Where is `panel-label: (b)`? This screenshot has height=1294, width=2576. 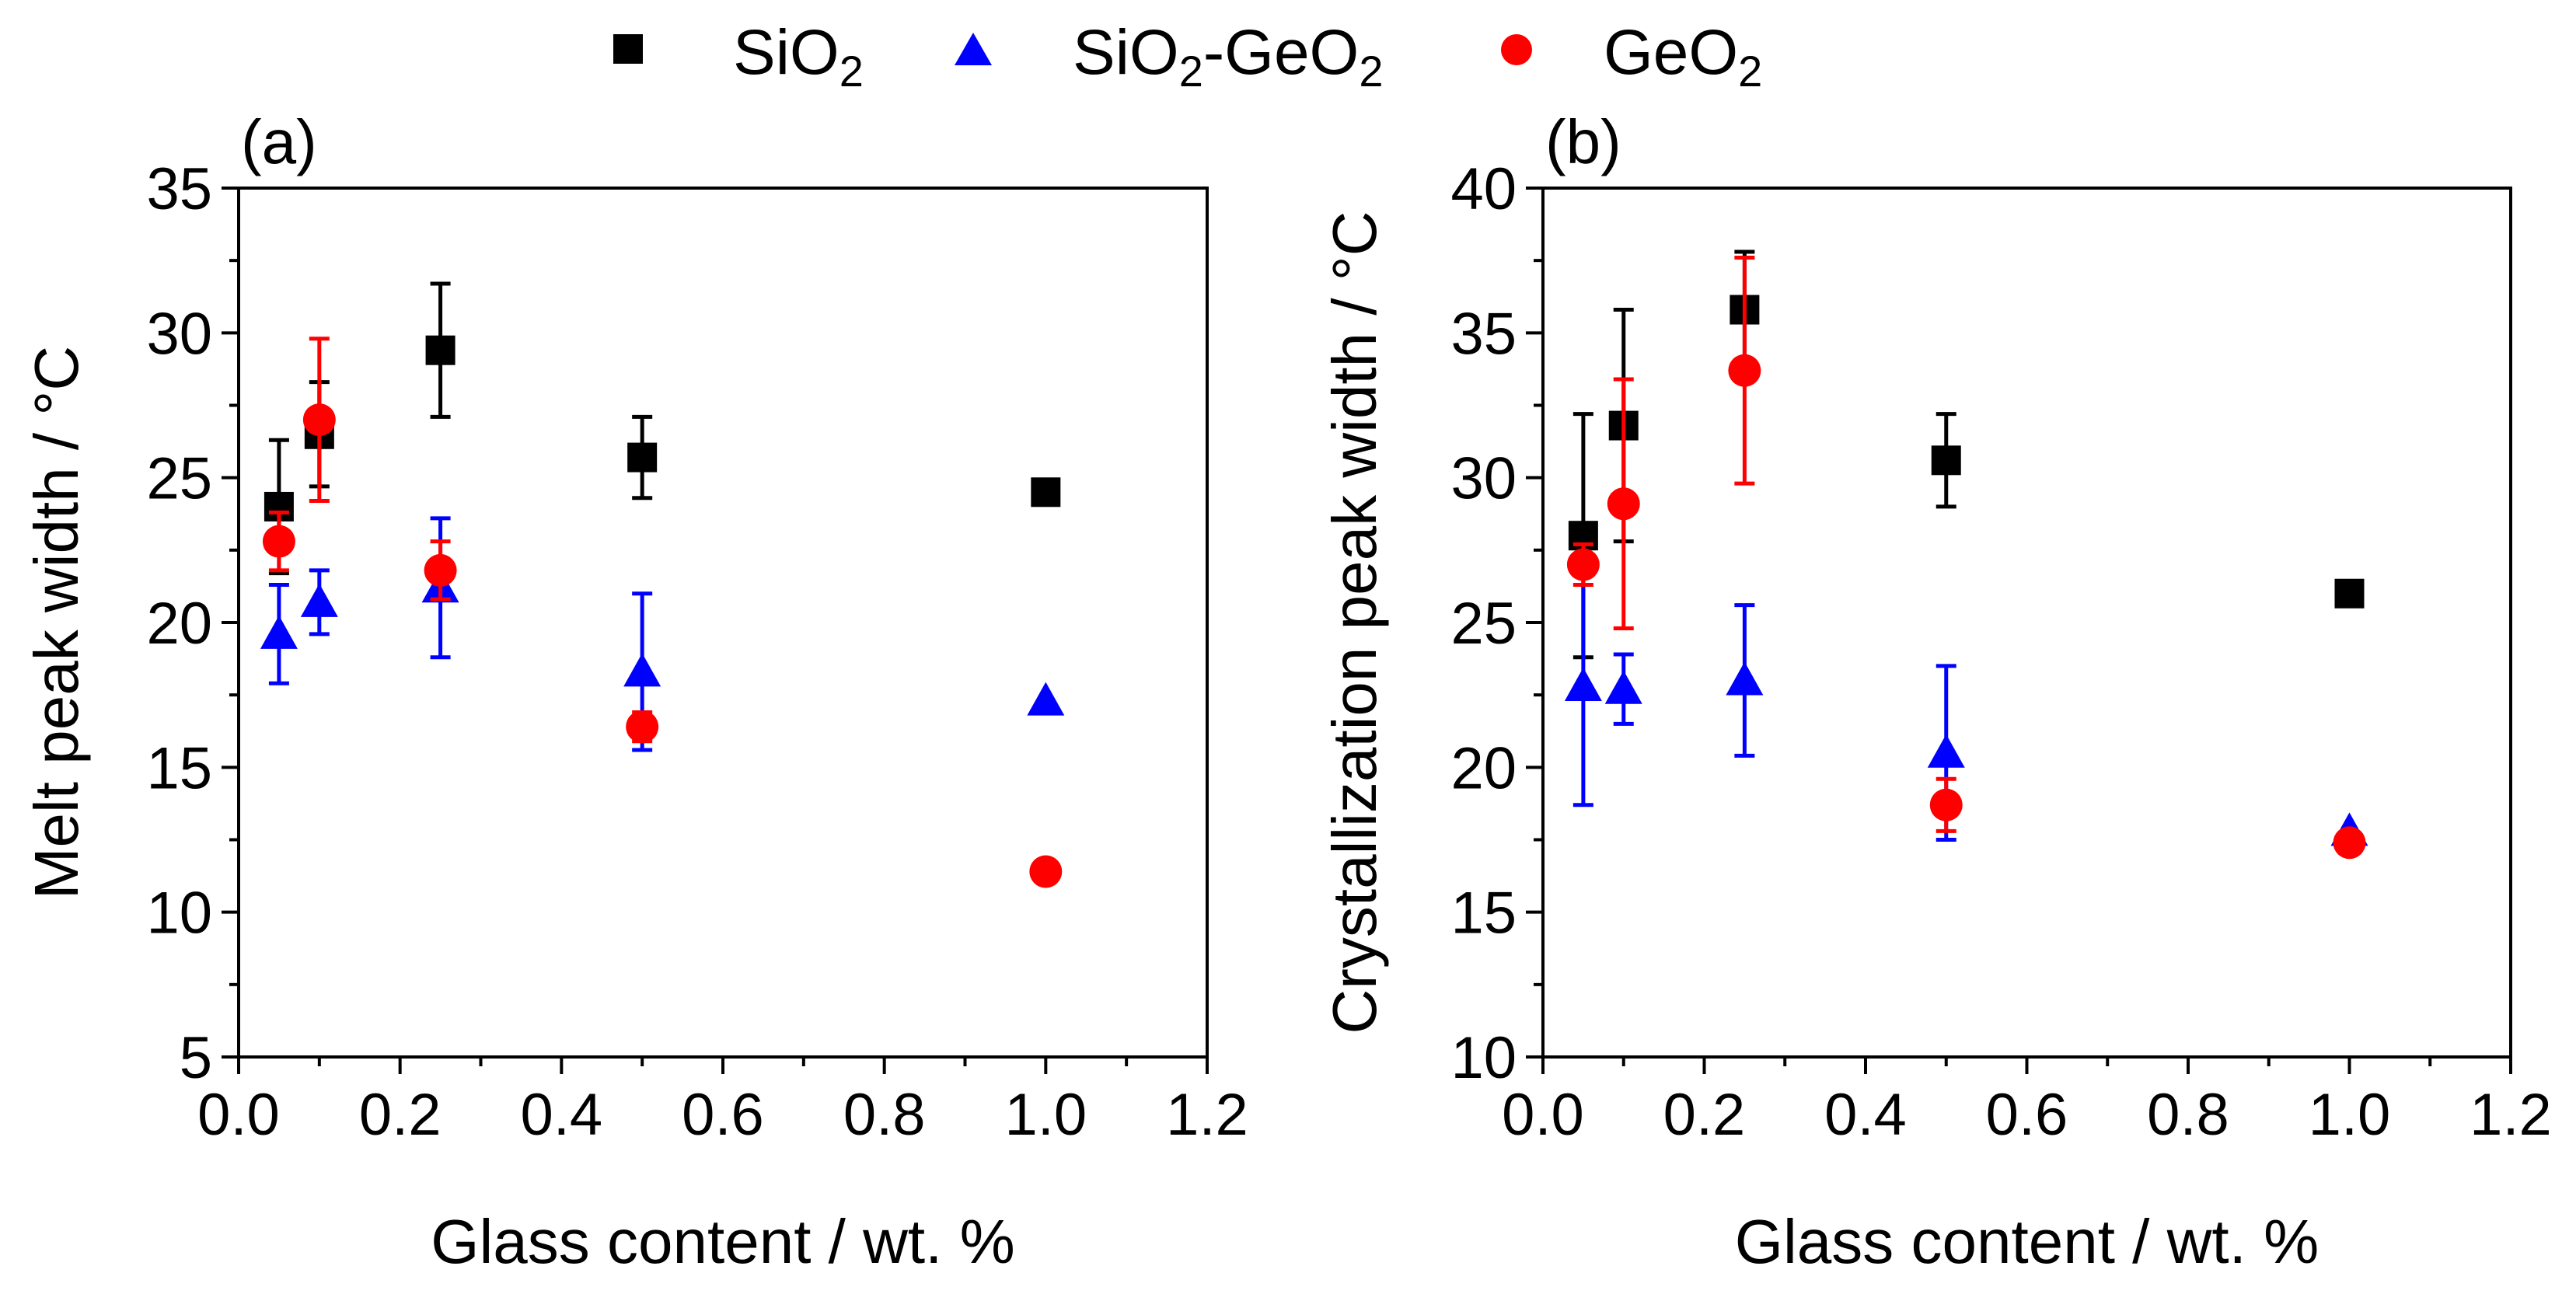
panel-label: (b) is located at coordinates (1583, 141).